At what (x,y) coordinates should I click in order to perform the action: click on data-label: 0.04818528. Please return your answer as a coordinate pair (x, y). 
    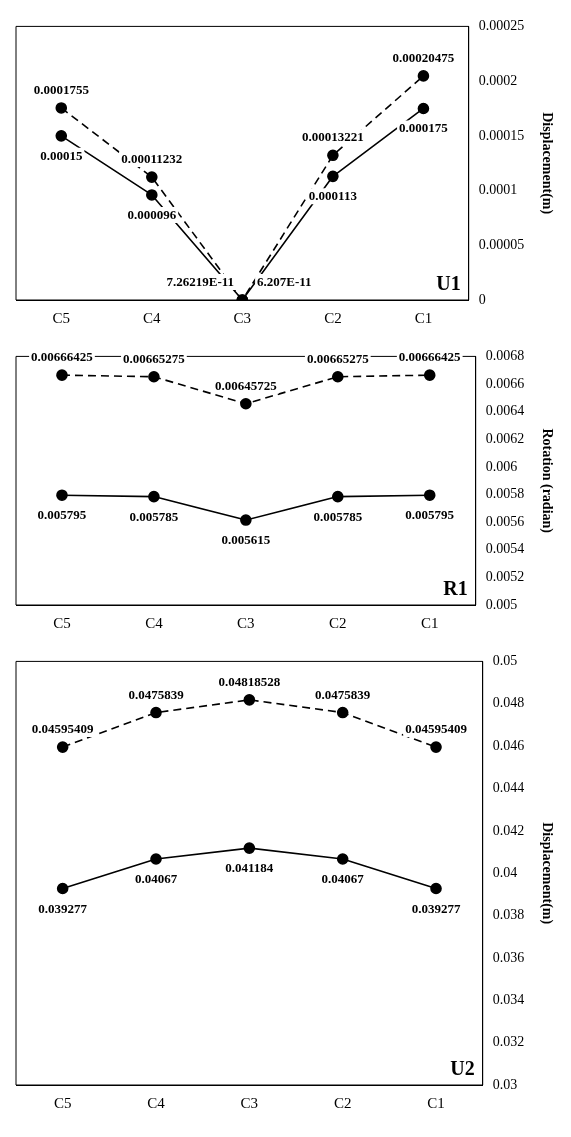
    Looking at the image, I should click on (249, 681).